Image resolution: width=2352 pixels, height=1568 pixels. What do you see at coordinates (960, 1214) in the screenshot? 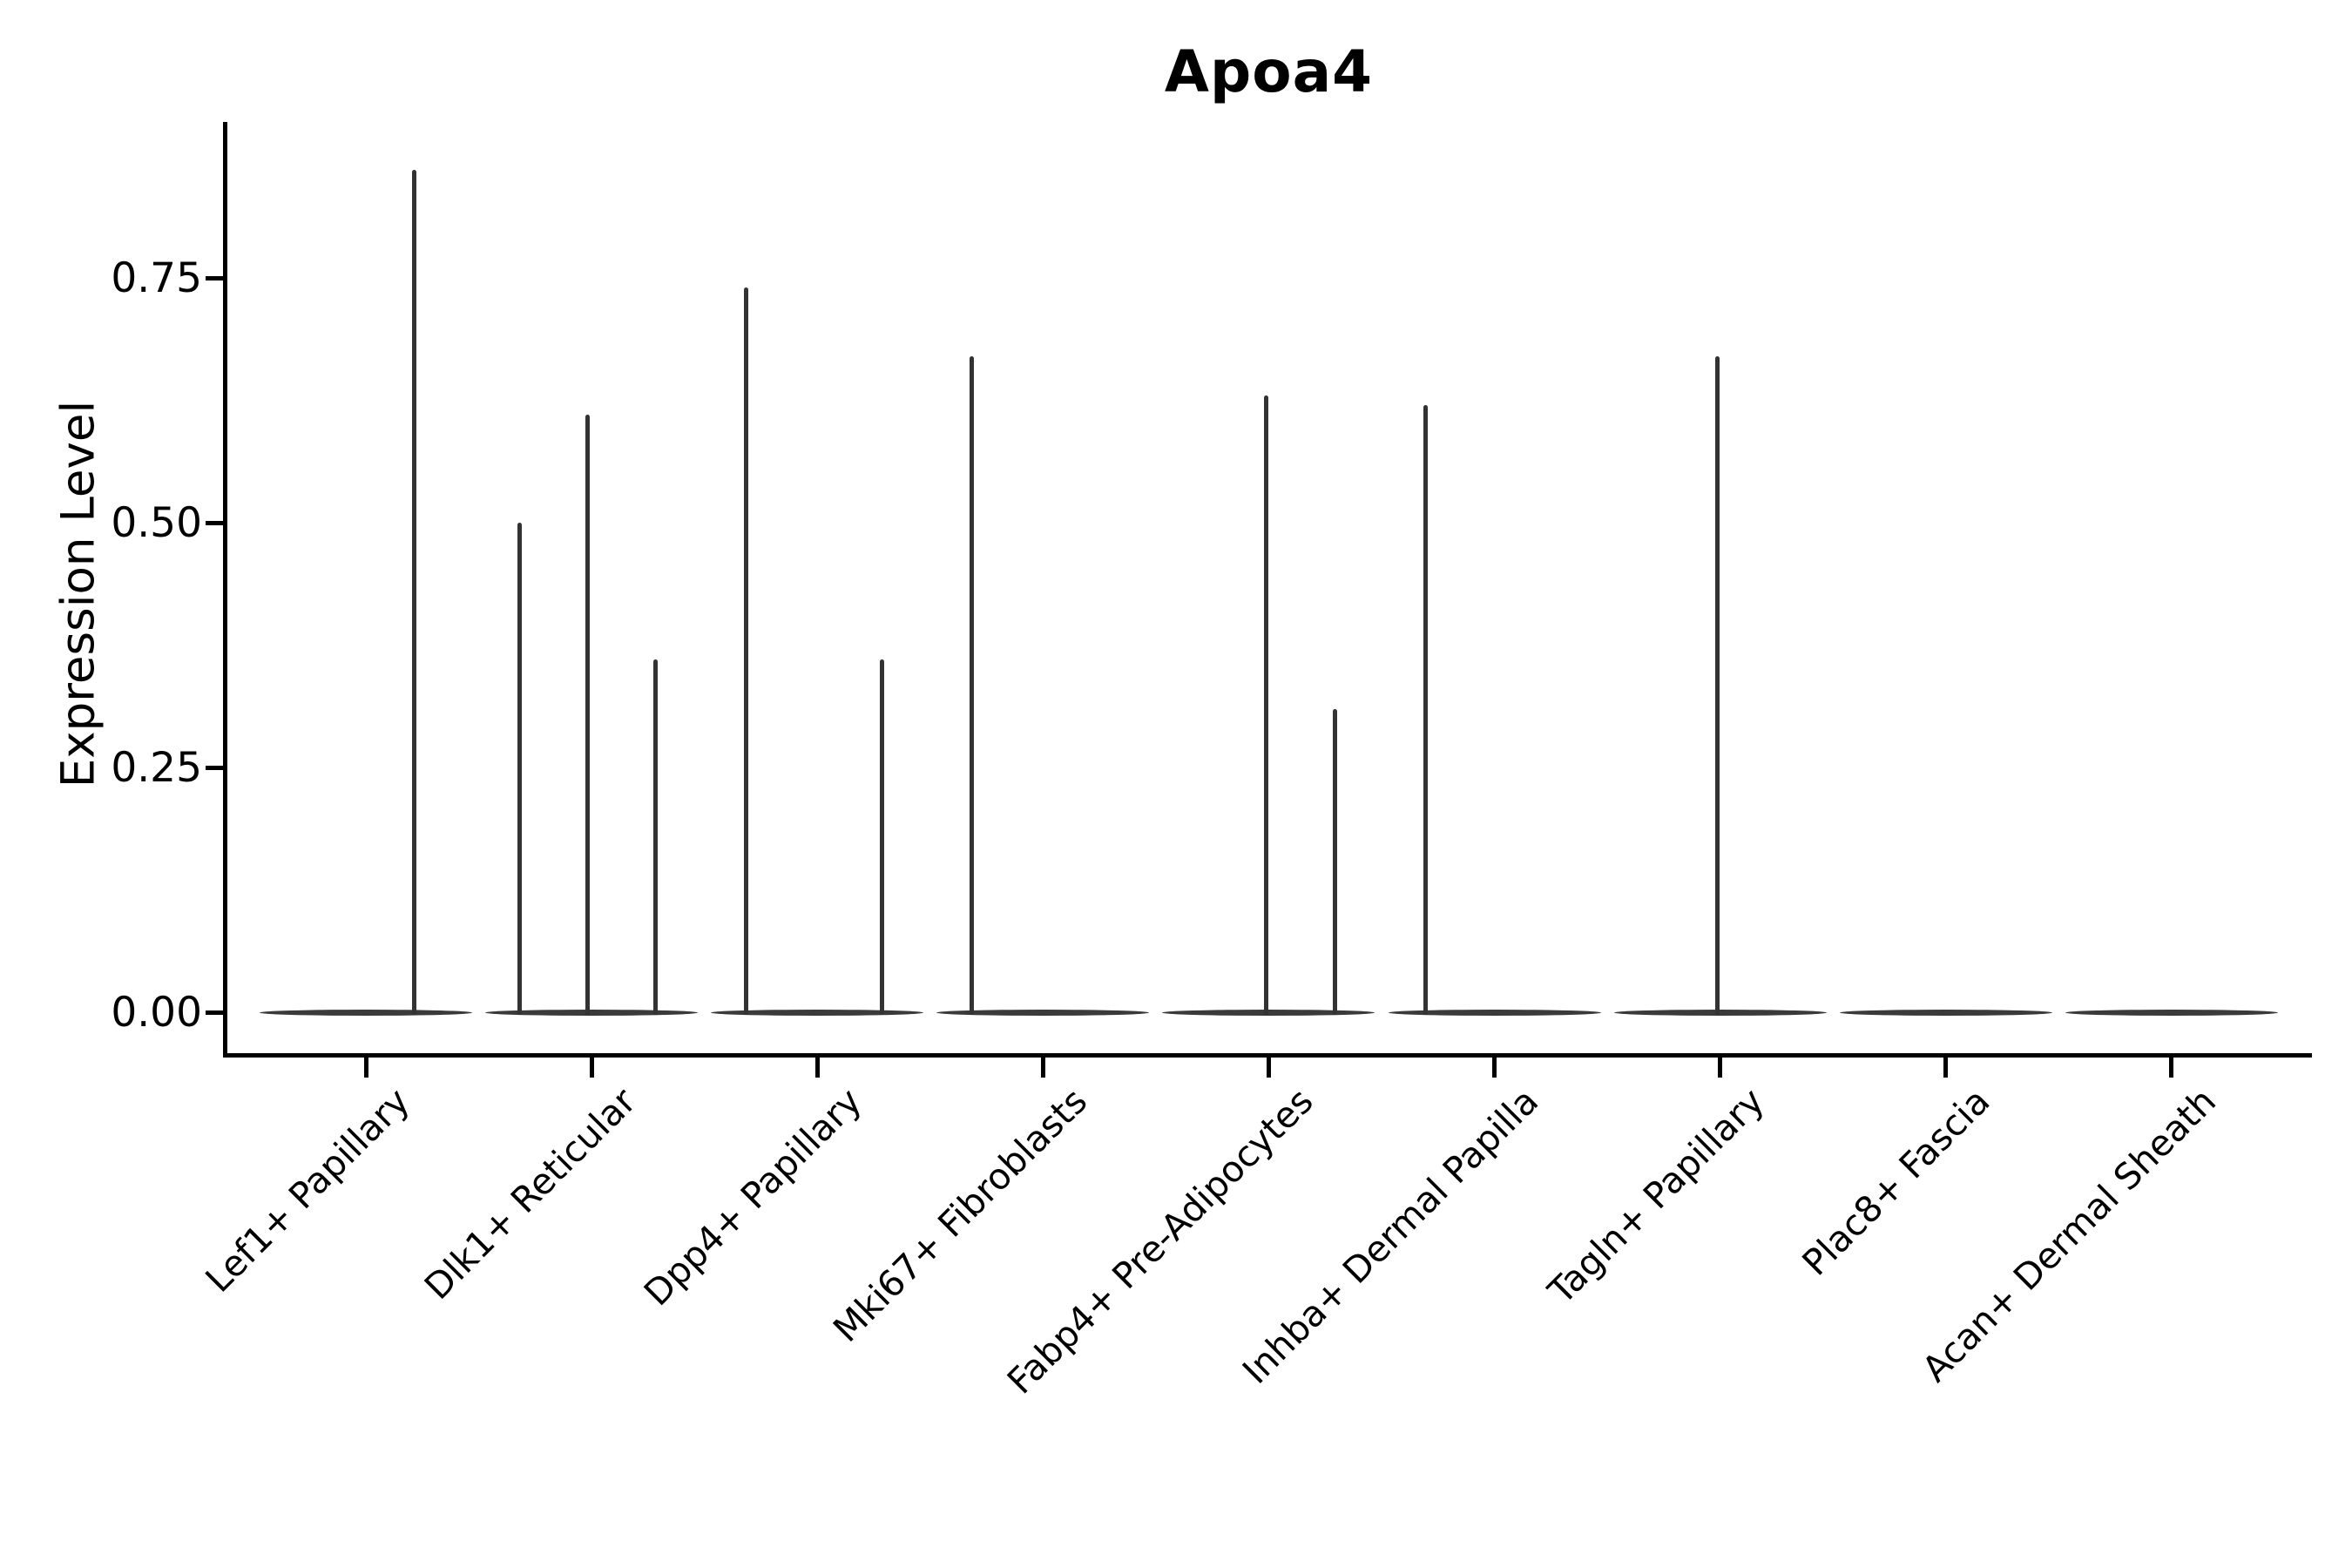
I see `x-tick-label: Mki67+ Fibroblasts` at bounding box center [960, 1214].